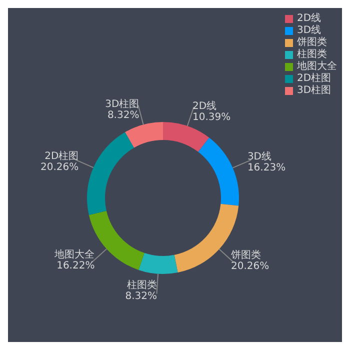 The width and height of the screenshot is (350, 350). What do you see at coordinates (75, 266) in the screenshot?
I see `data-label: 16.22%` at bounding box center [75, 266].